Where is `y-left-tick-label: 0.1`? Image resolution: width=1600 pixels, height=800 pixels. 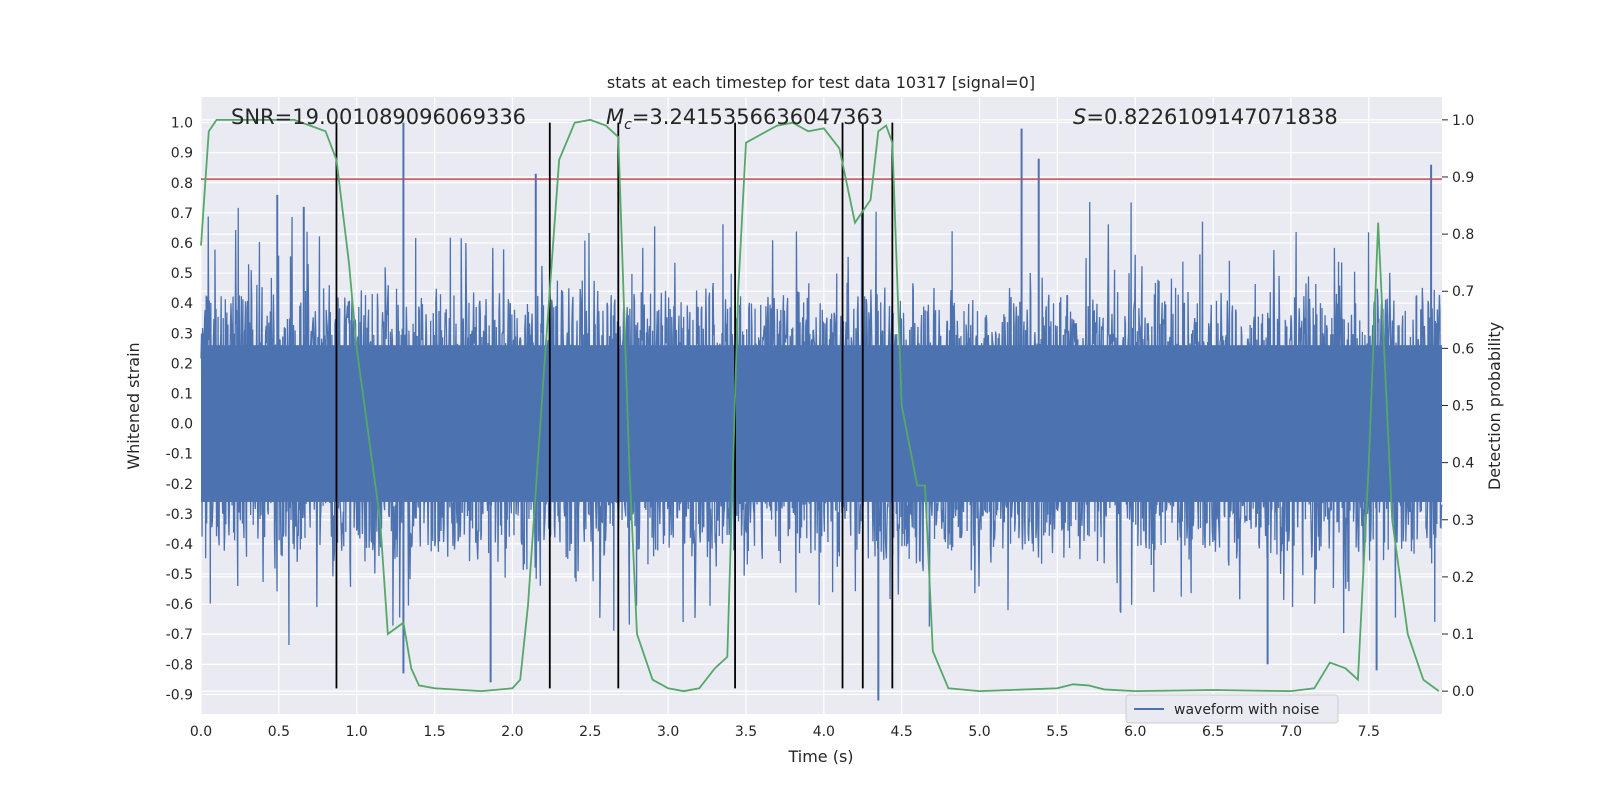 y-left-tick-label: 0.1 is located at coordinates (182, 394).